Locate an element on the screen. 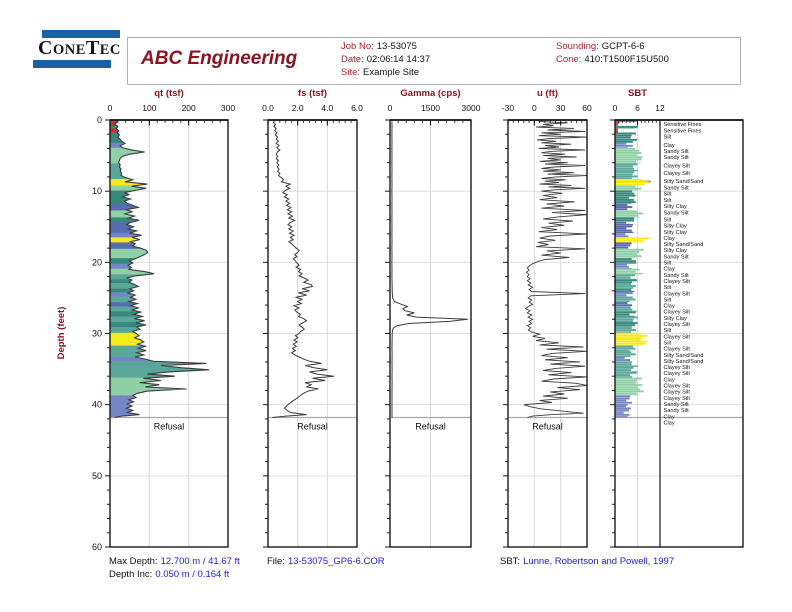 The image size is (792, 612). depth-axis: 0 10 20 30 40 50 60 Depth (feet) is located at coordinates (79, 333).